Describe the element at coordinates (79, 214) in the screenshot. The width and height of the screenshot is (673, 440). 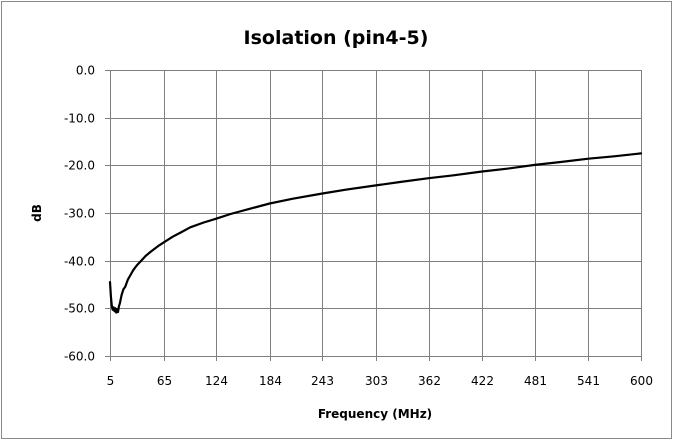
I see `y-tick-label: -30.0` at that location.